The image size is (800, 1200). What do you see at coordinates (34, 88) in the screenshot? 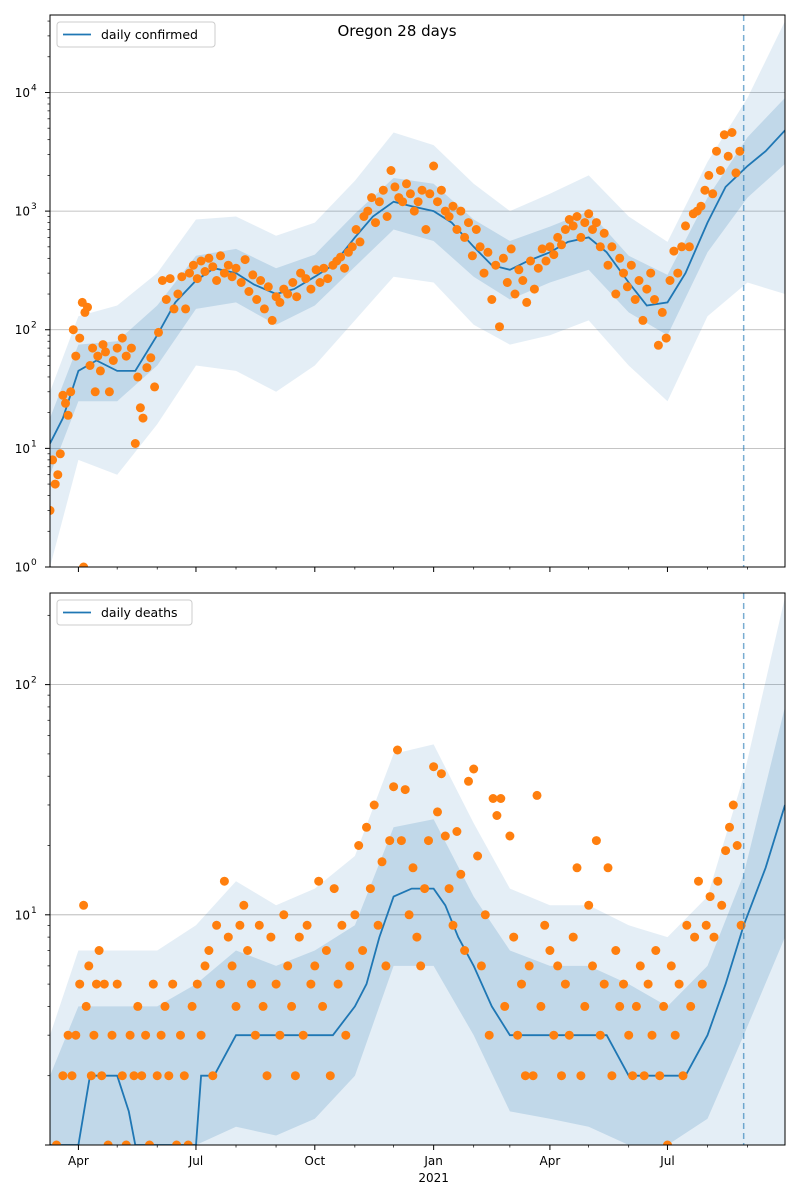
I see `y-tick-exponent: 4` at bounding box center [34, 88].